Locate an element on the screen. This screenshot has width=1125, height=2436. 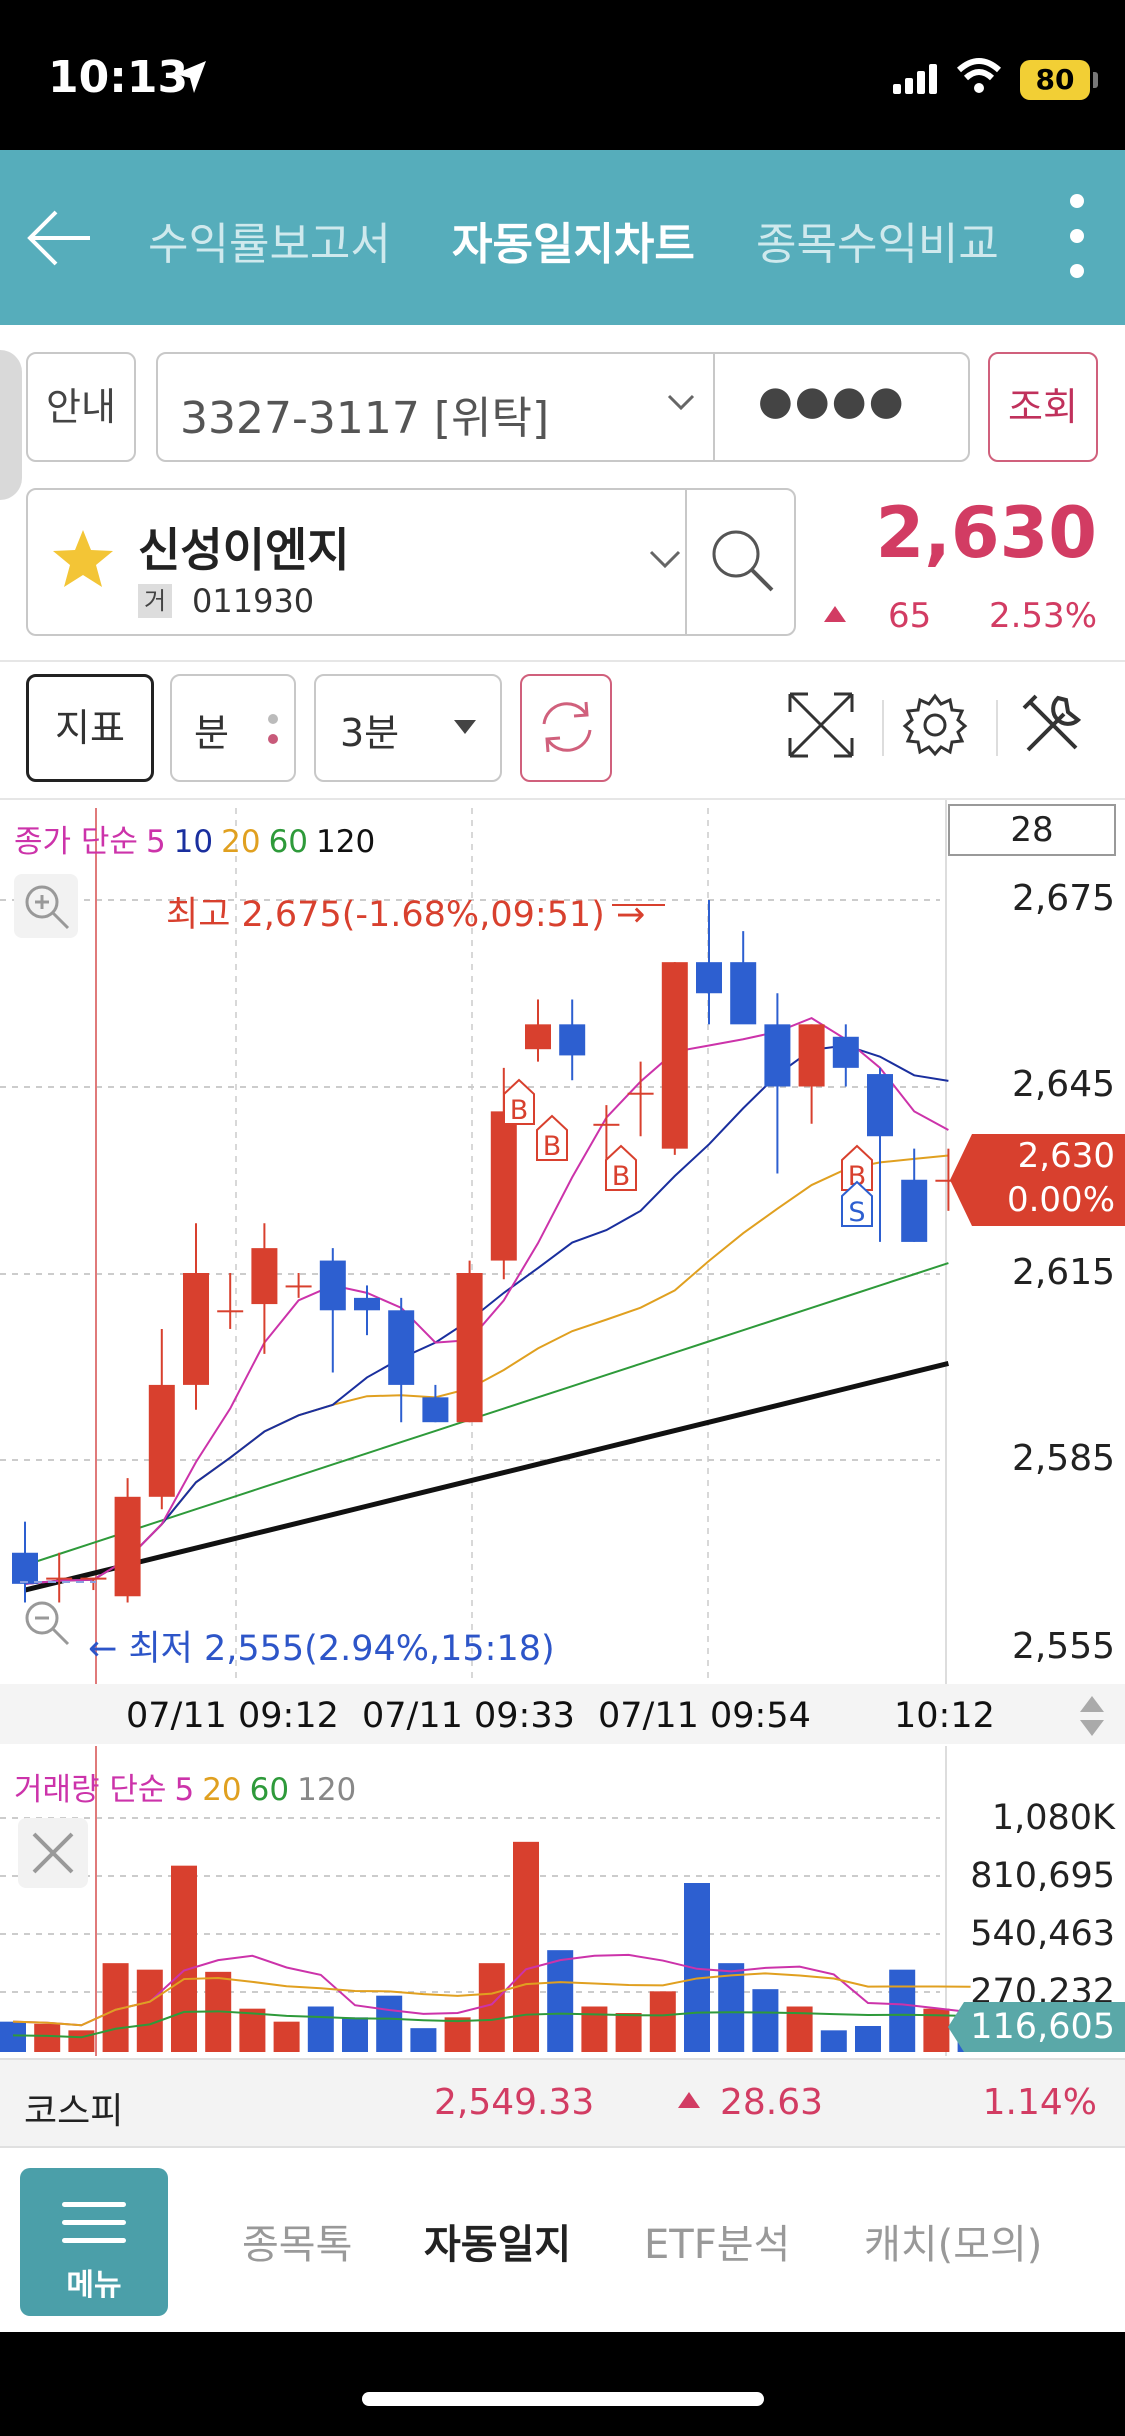
tab-stock-return-compare: 종목수익비교 is located at coordinates (877, 244).